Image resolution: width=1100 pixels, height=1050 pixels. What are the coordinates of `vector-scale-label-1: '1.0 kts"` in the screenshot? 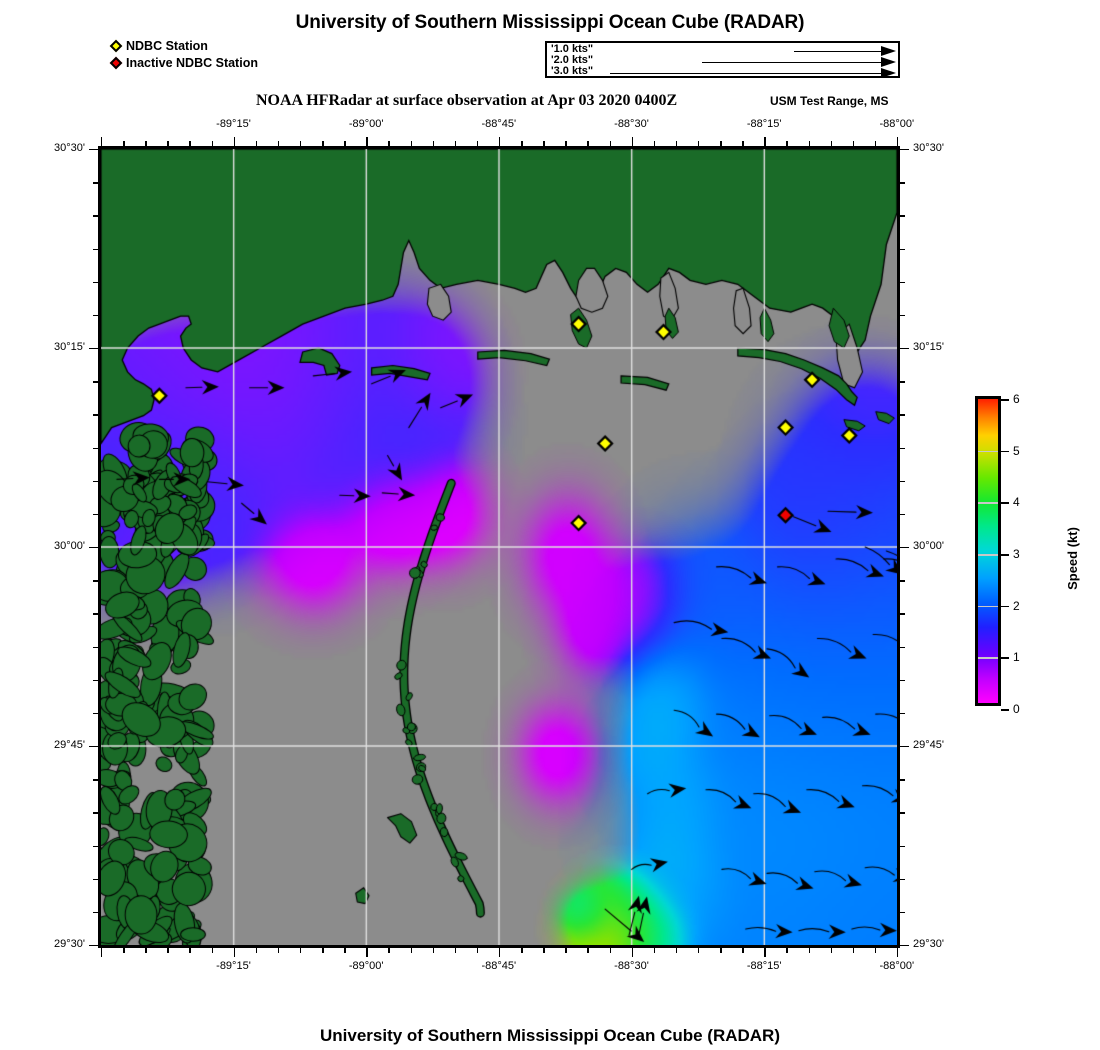 It's located at (572, 49).